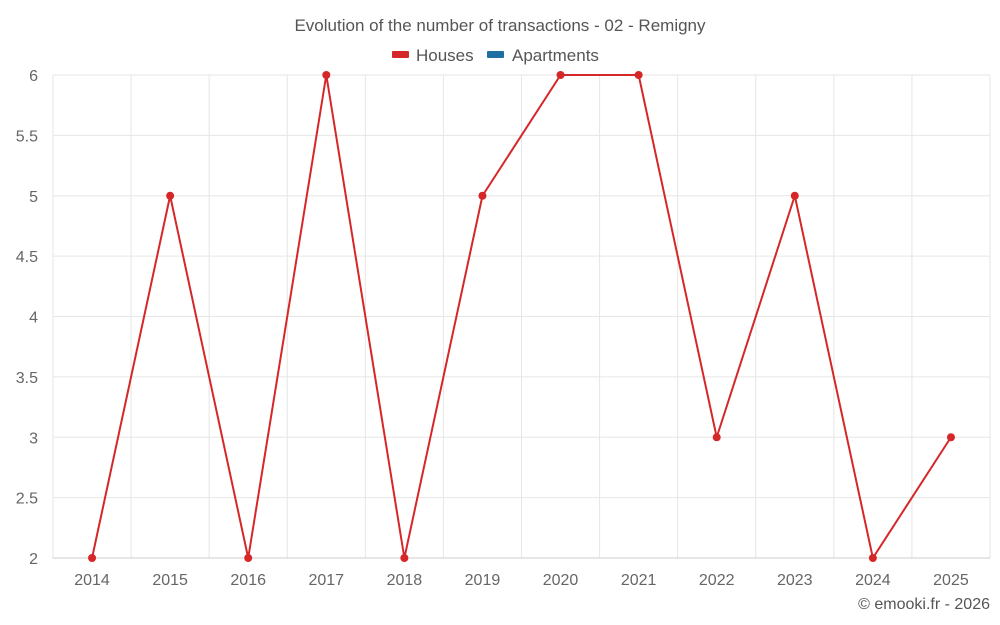 This screenshot has height=625, width=1000. What do you see at coordinates (404, 558) in the screenshot?
I see `houses-point-2018` at bounding box center [404, 558].